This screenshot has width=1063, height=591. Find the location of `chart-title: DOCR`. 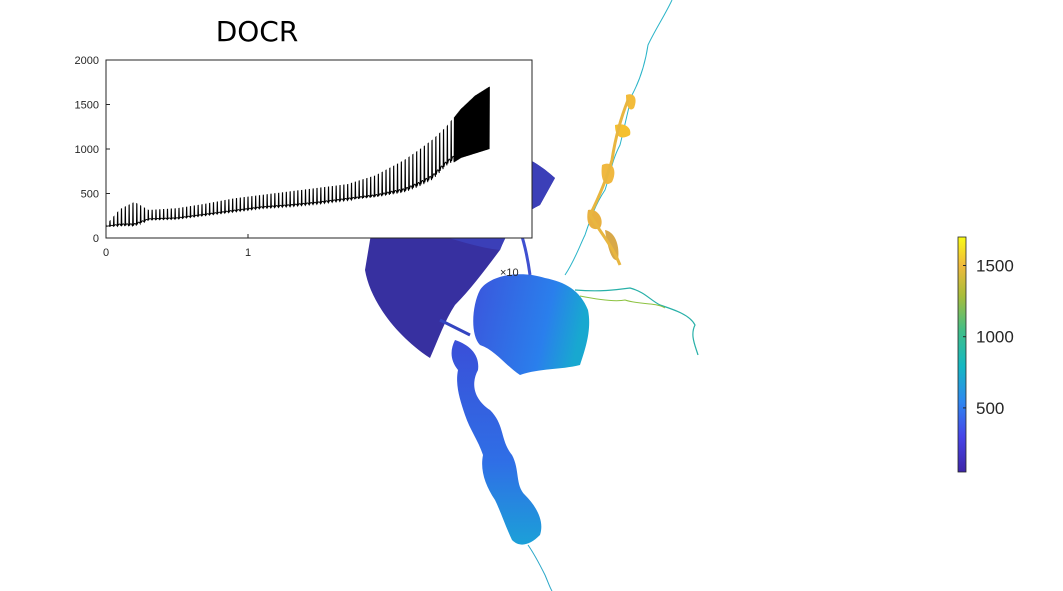

chart-title: DOCR is located at coordinates (257, 31).